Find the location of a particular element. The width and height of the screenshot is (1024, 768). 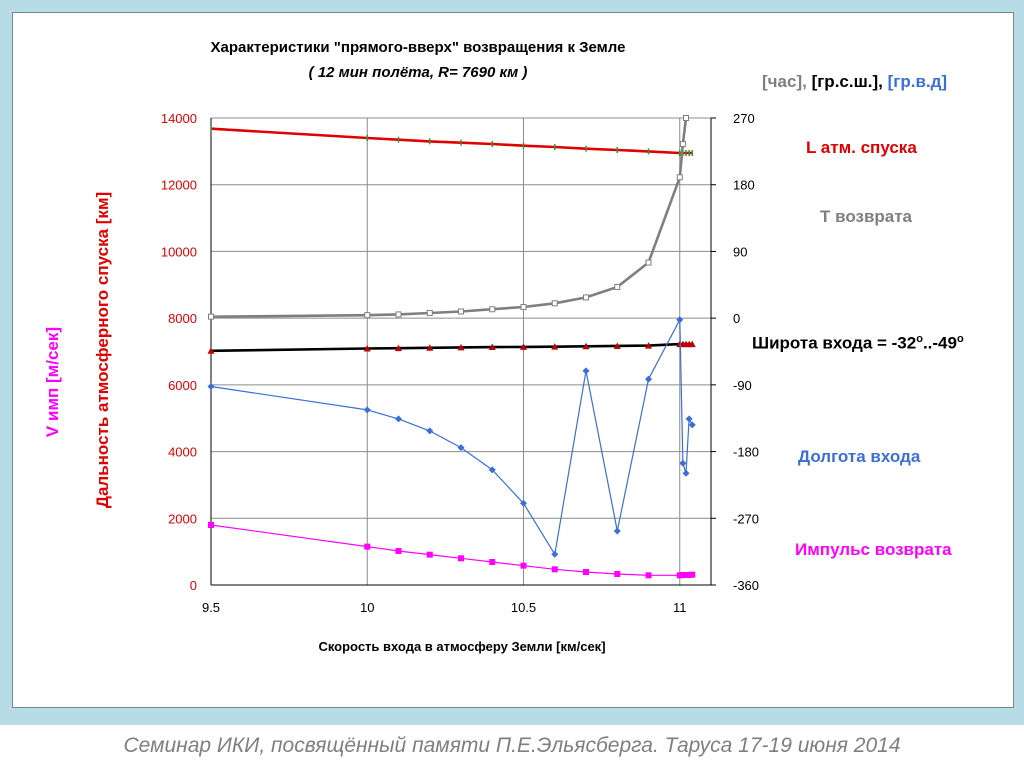

y-right-tick-label: -180 is located at coordinates (746, 452).